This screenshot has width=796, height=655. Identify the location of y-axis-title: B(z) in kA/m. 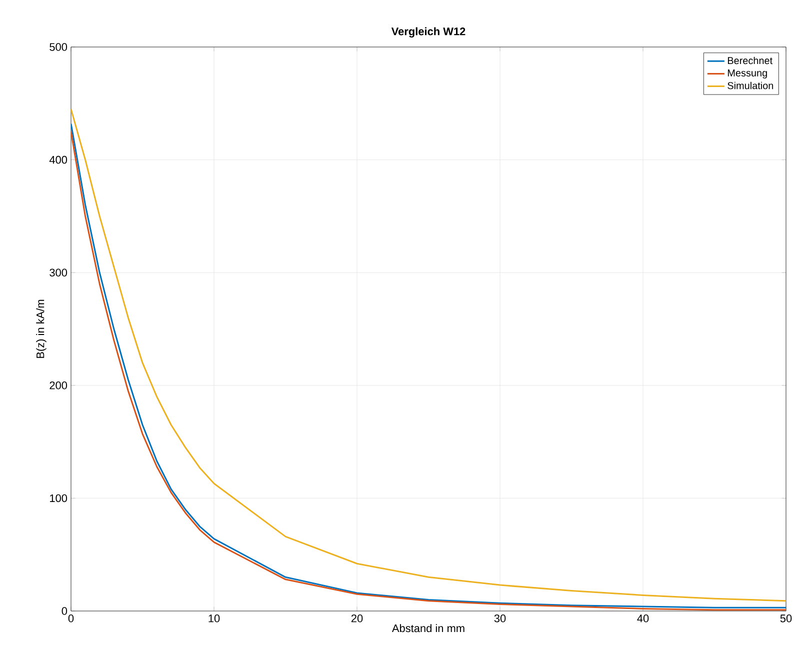
(41, 329).